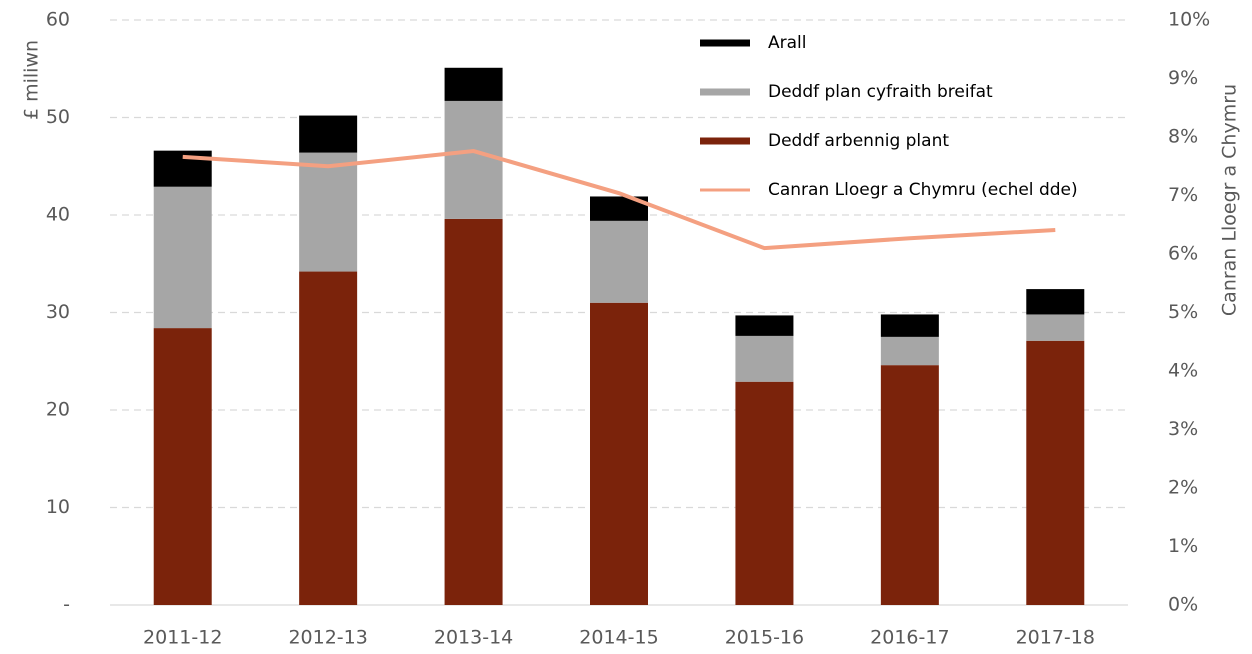 The image size is (1252, 654). I want to click on y2-tick-label: 10%, so click(1189, 20).